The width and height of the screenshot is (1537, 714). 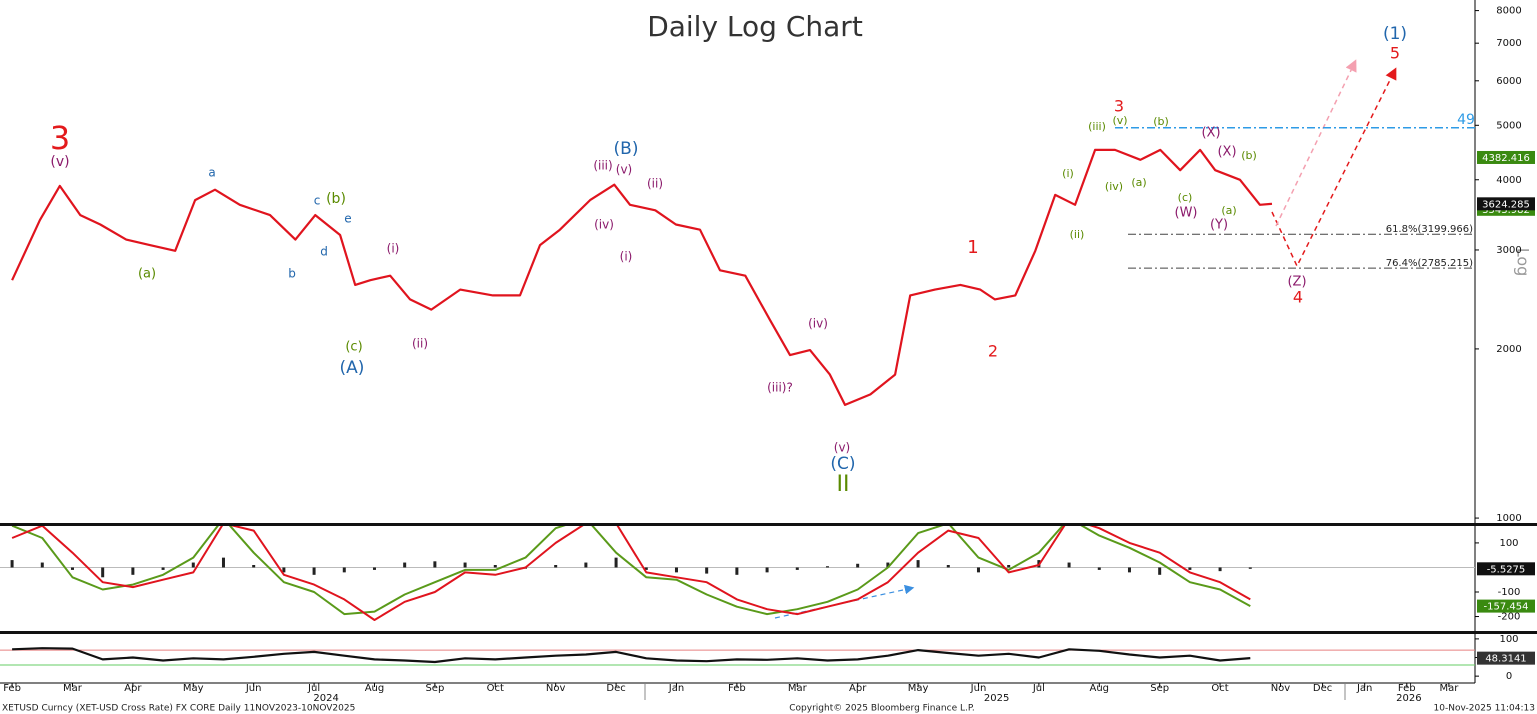 I want to click on x-tick-label: Jun, so click(x=978, y=688).